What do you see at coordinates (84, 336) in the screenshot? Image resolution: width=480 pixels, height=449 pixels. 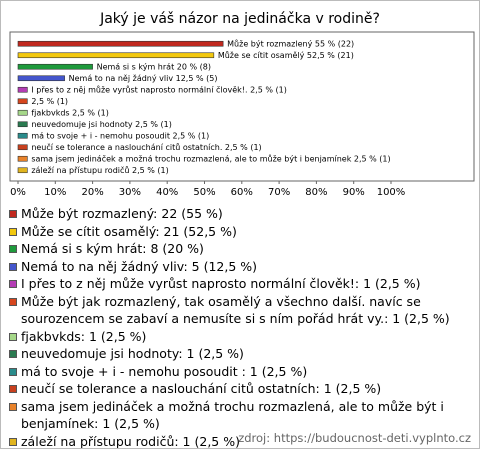 I see `legend-label: fjakbvkds: 1 (2,5 %)` at bounding box center [84, 336].